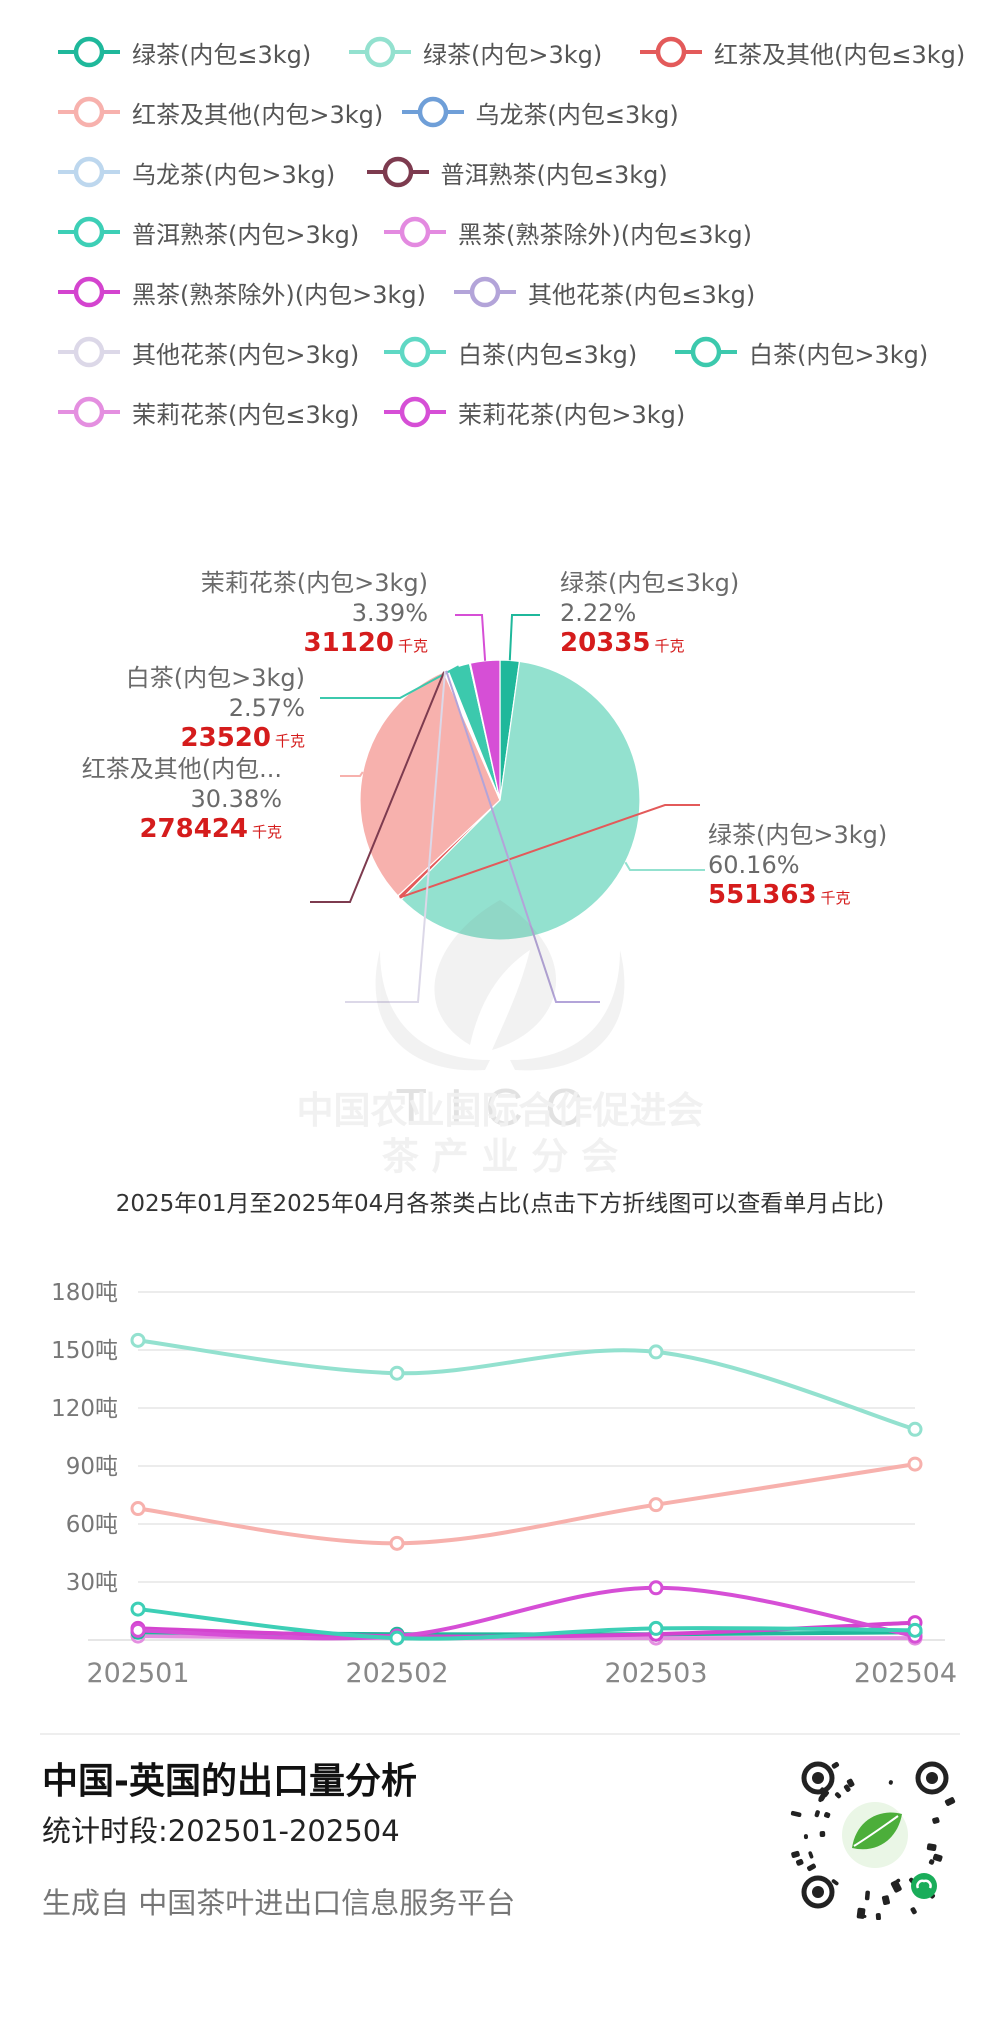 The image size is (1000, 2043). I want to click on legend-item: 茉莉花茶(内包>3kg), so click(533, 412).